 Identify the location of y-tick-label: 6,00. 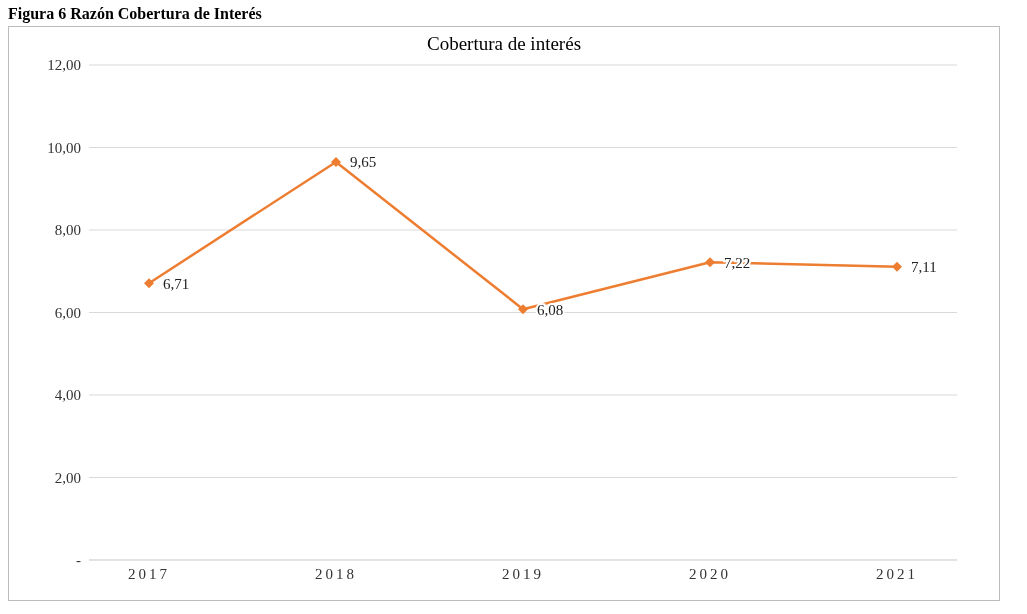
(67, 312).